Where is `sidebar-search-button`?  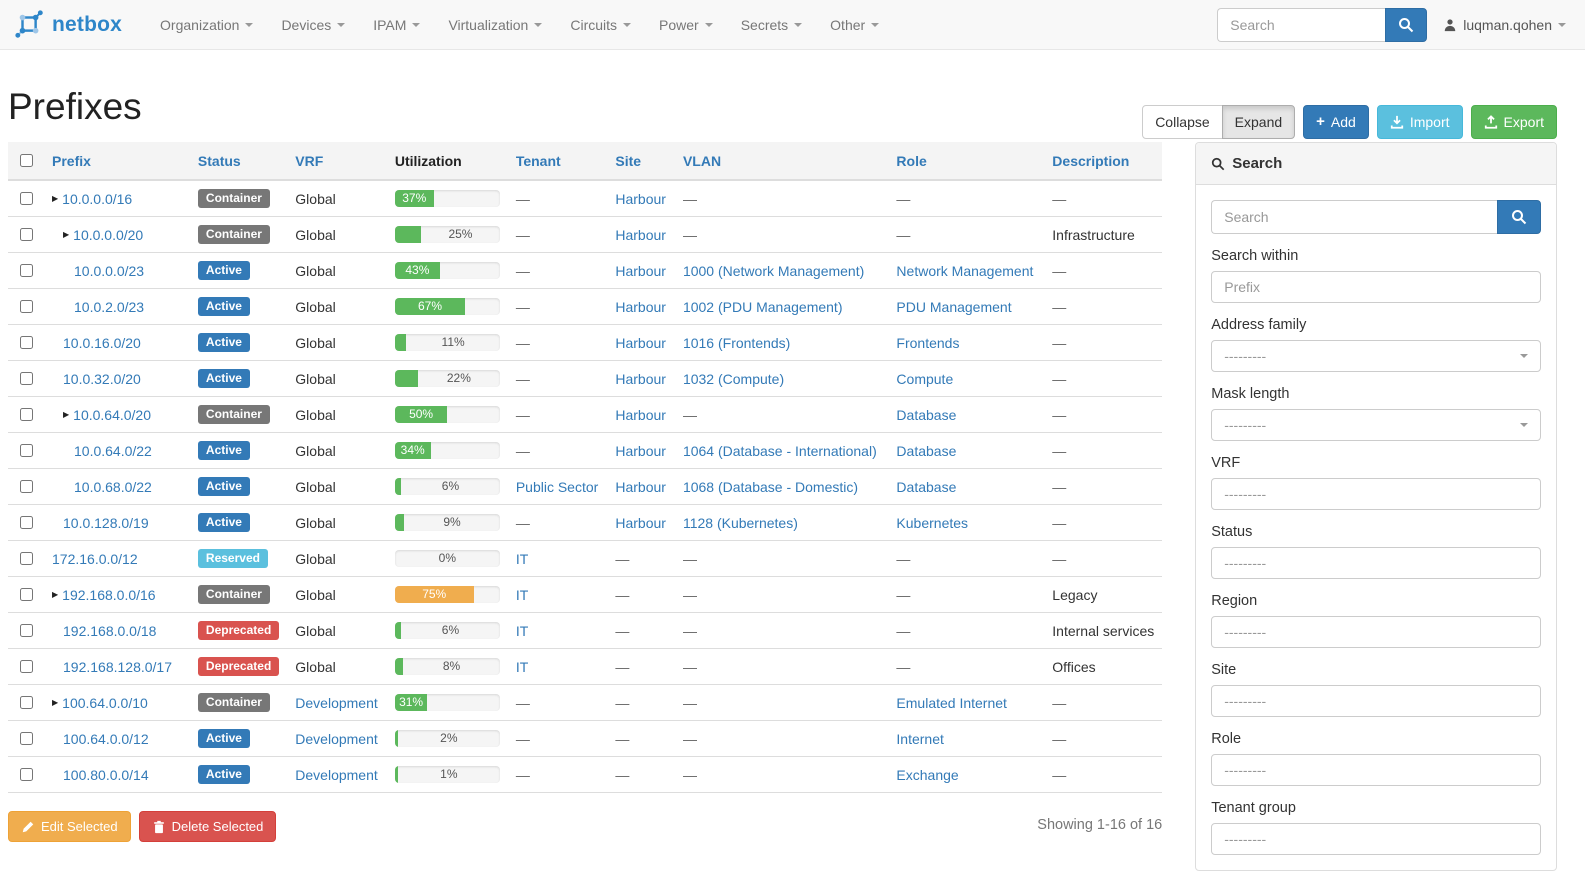
sidebar-search-button is located at coordinates (1519, 217).